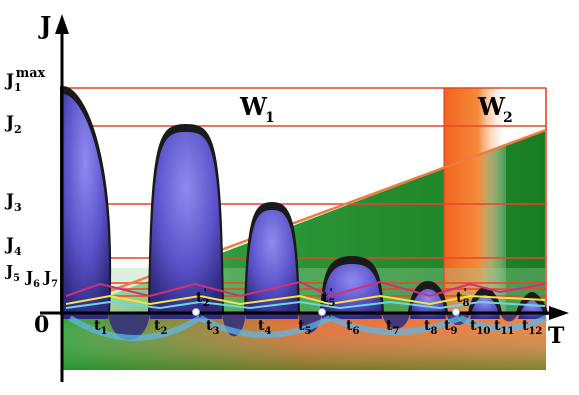 Image resolution: width=579 pixels, height=395 pixels. Describe the element at coordinates (44, 25) in the screenshot. I see `y-axis-label: J` at that location.